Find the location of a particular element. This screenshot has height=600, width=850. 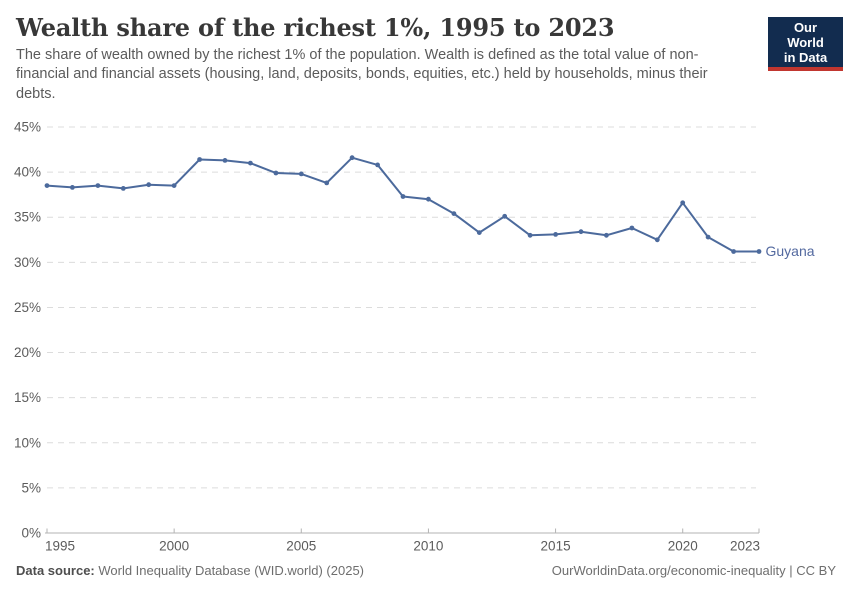

owid-logo: Our World in Data is located at coordinates (805, 44).